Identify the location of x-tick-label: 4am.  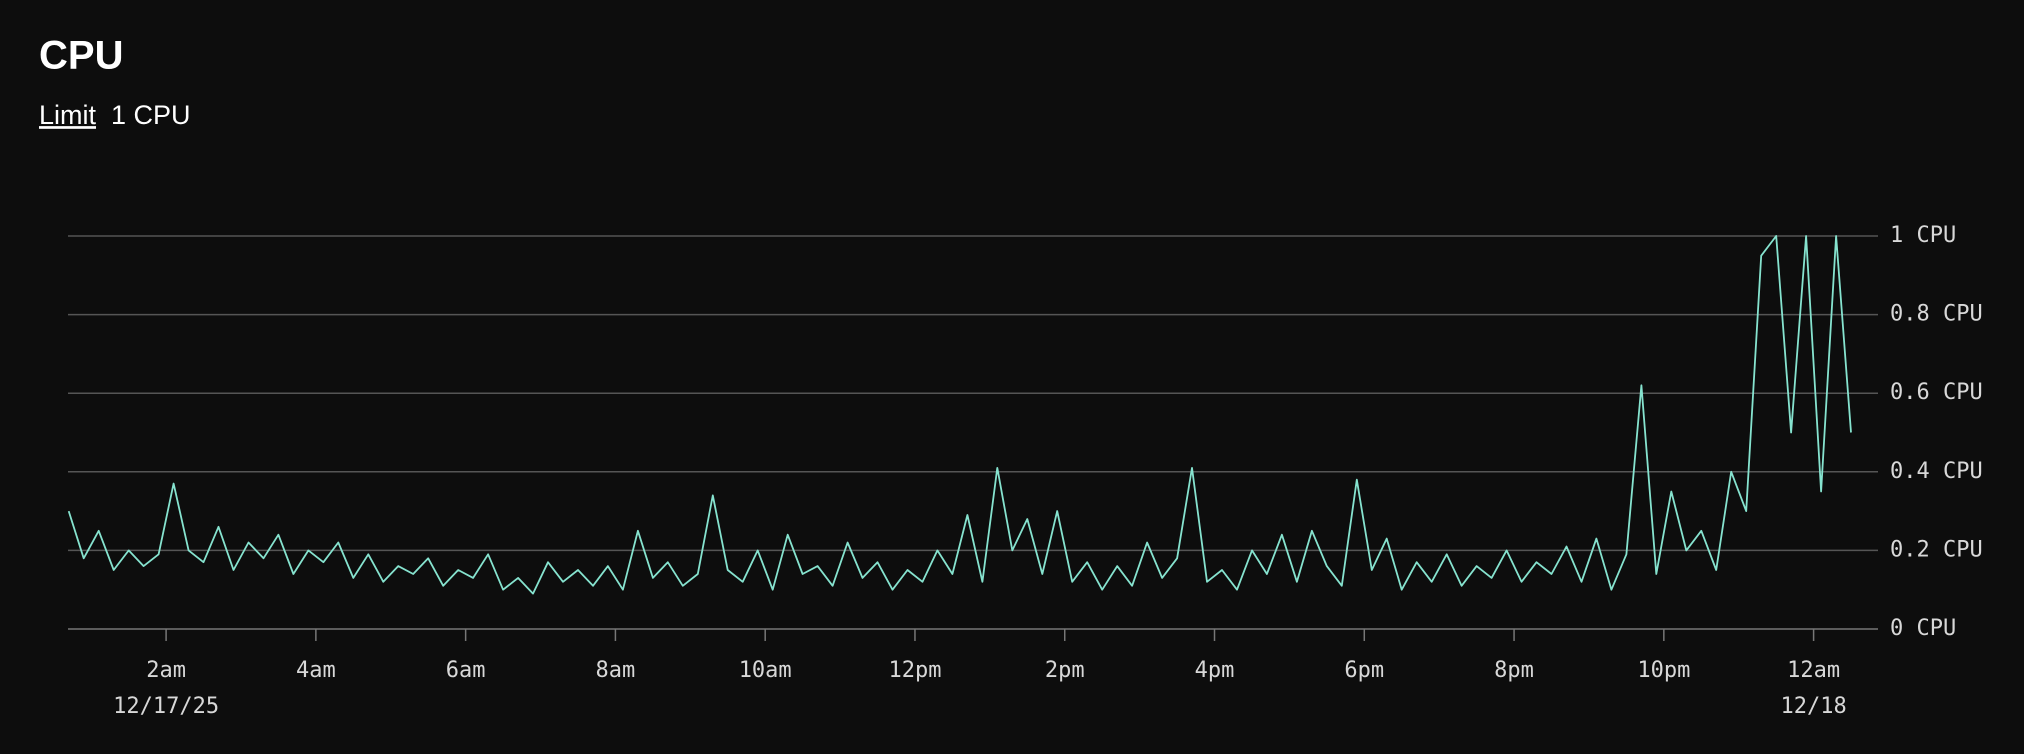
(316, 670).